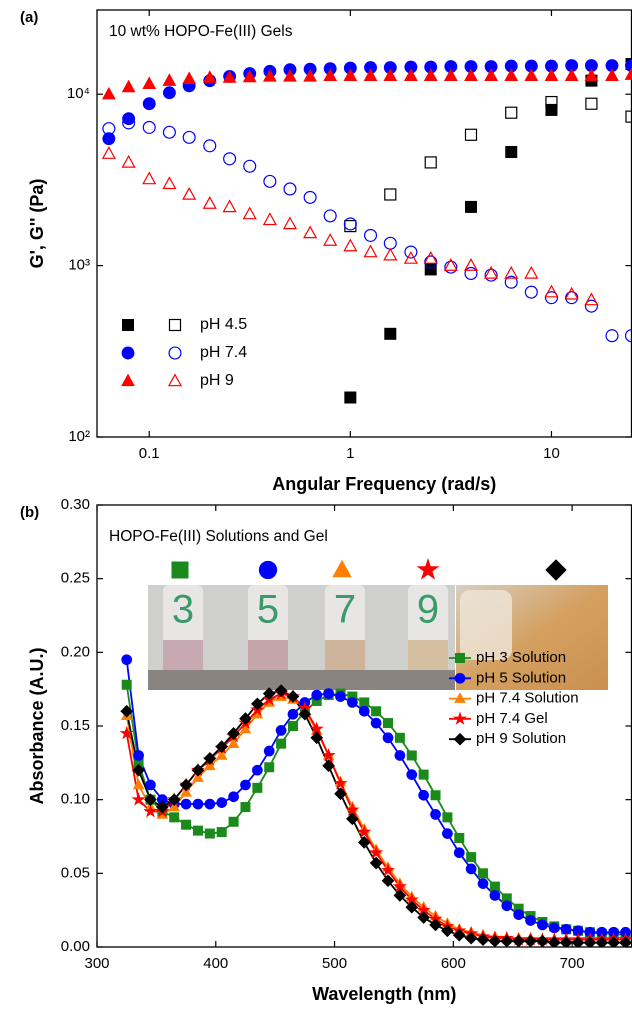 The width and height of the screenshot is (632, 1013). Describe the element at coordinates (223, 352) in the screenshot. I see `legend-label: pH 7.4` at that location.